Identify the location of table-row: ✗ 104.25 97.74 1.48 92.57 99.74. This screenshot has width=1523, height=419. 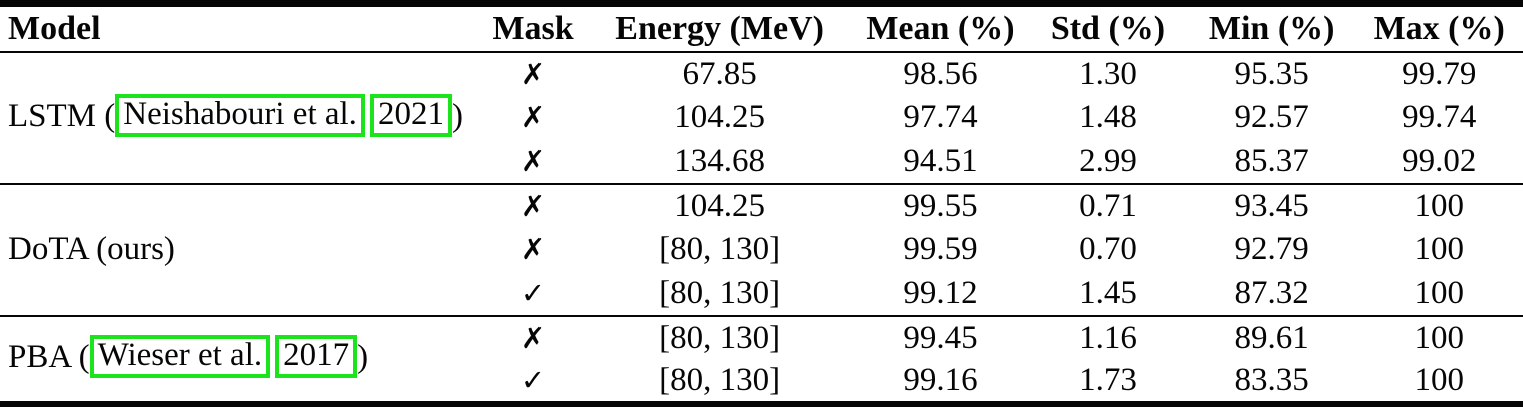
(761, 118).